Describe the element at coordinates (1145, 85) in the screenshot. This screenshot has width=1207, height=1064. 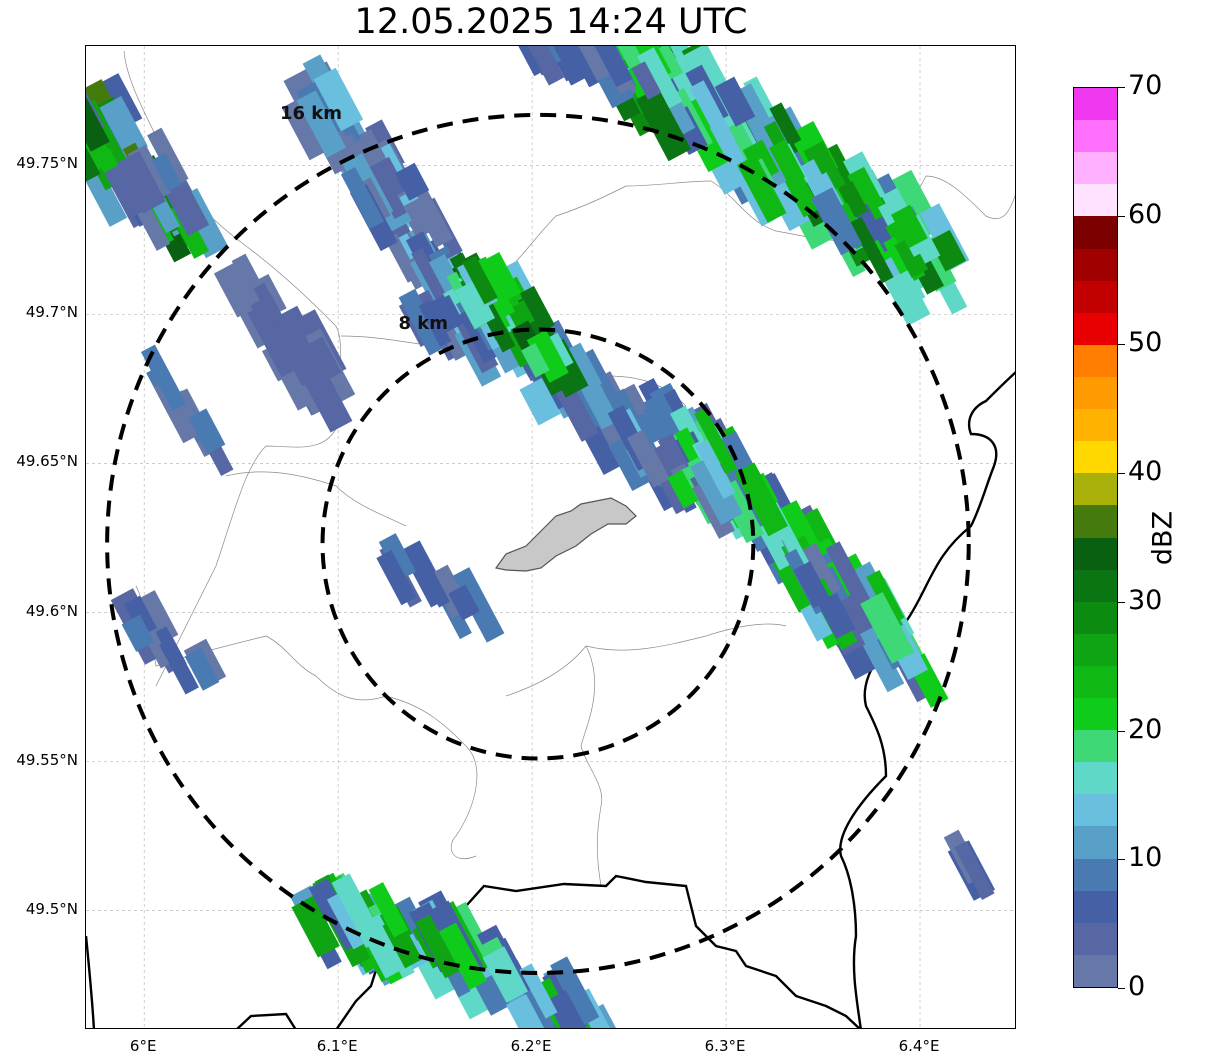
I see `colorbar-tick-label: 70` at that location.